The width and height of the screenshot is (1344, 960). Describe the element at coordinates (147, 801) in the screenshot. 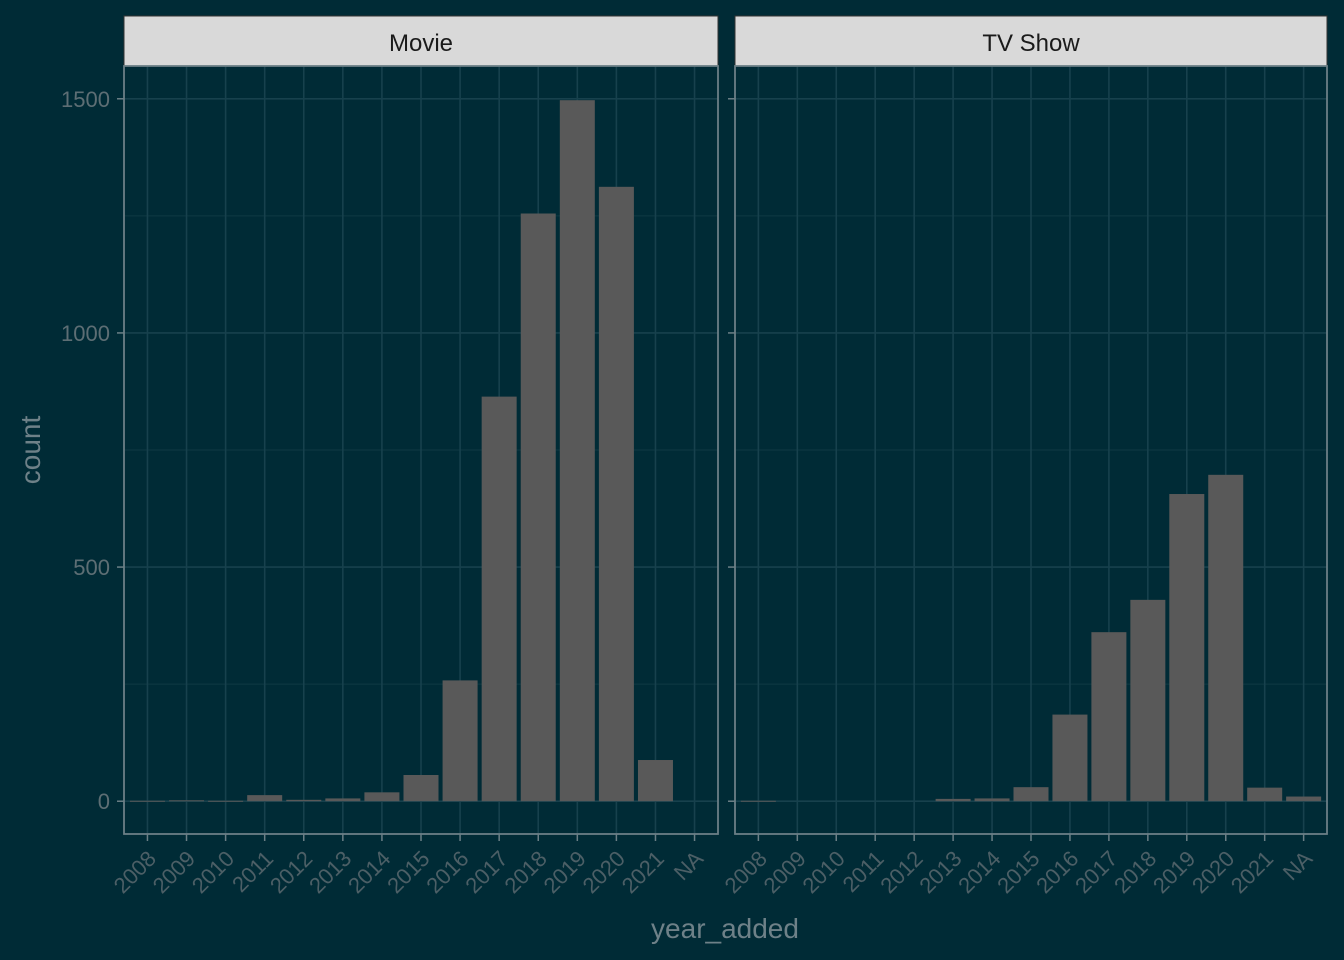

I see `bar-movie-2008` at that location.